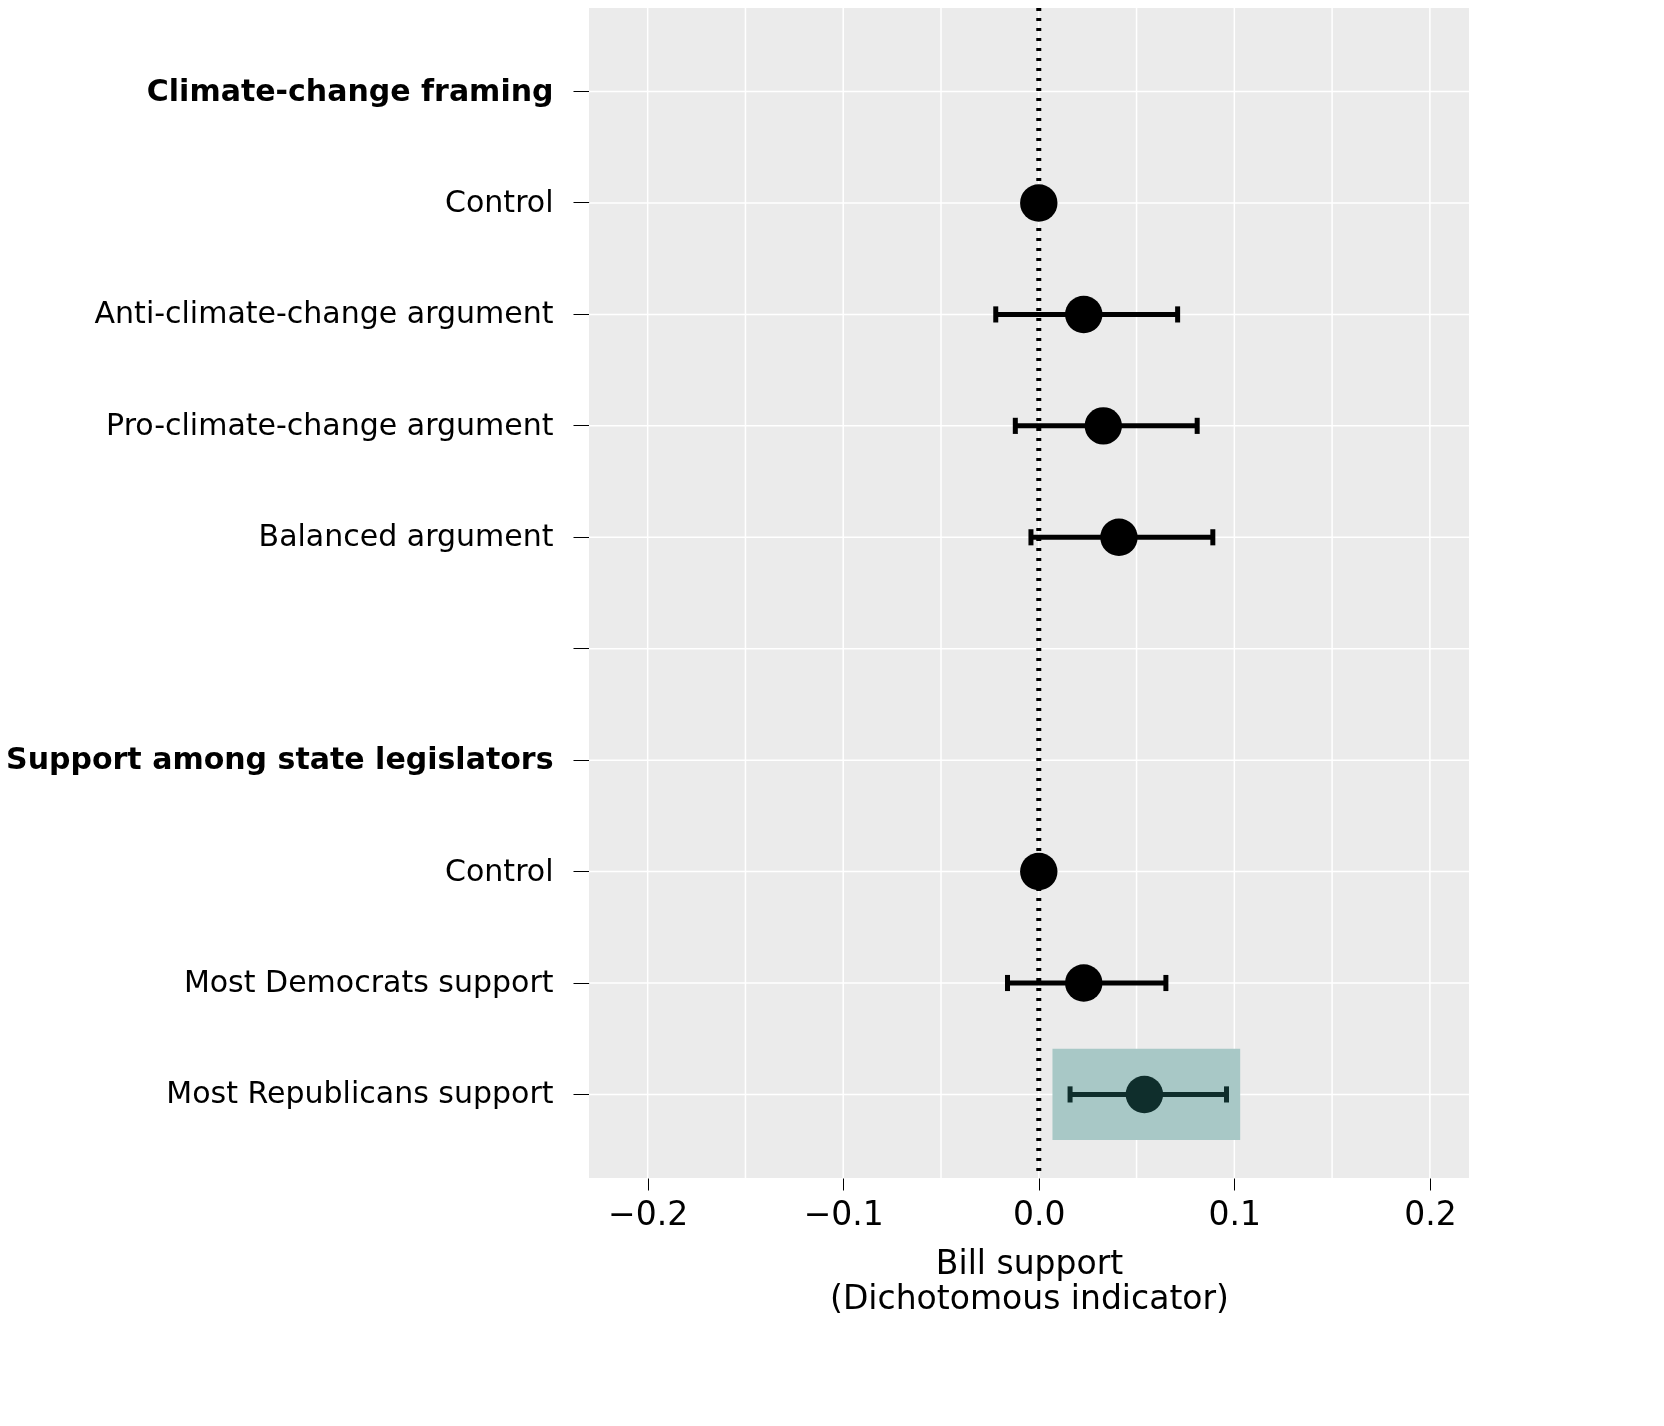  I want to click on x-tick-label: −0.2, so click(648, 1213).